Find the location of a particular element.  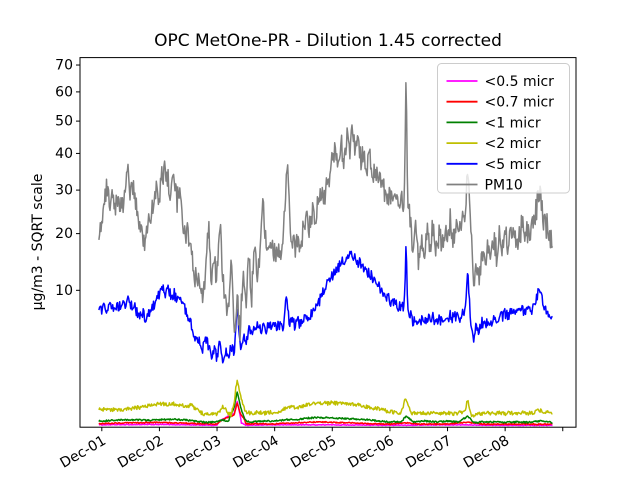

series-line-2micr is located at coordinates (325, 398).